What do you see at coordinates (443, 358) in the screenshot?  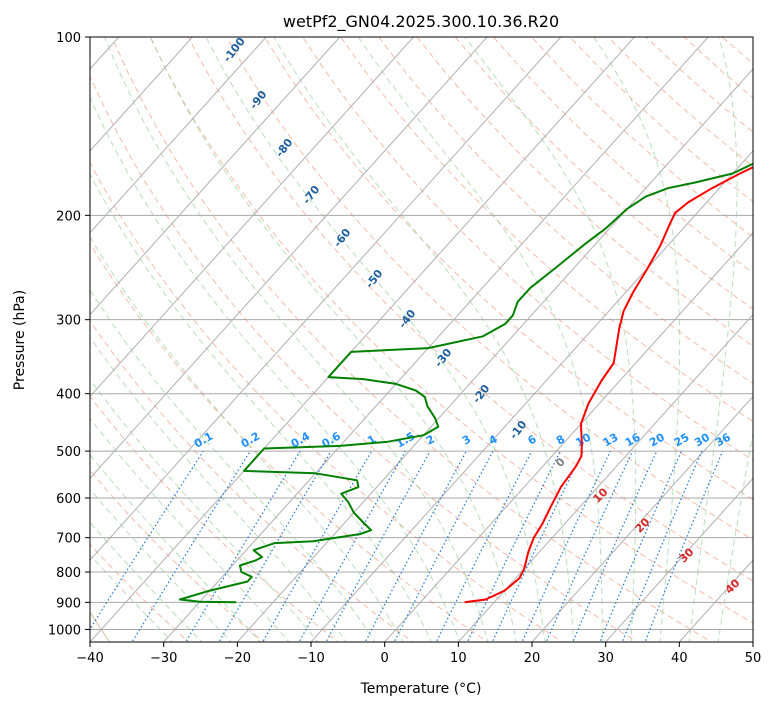 I see `dry-adiabat-label: -30` at bounding box center [443, 358].